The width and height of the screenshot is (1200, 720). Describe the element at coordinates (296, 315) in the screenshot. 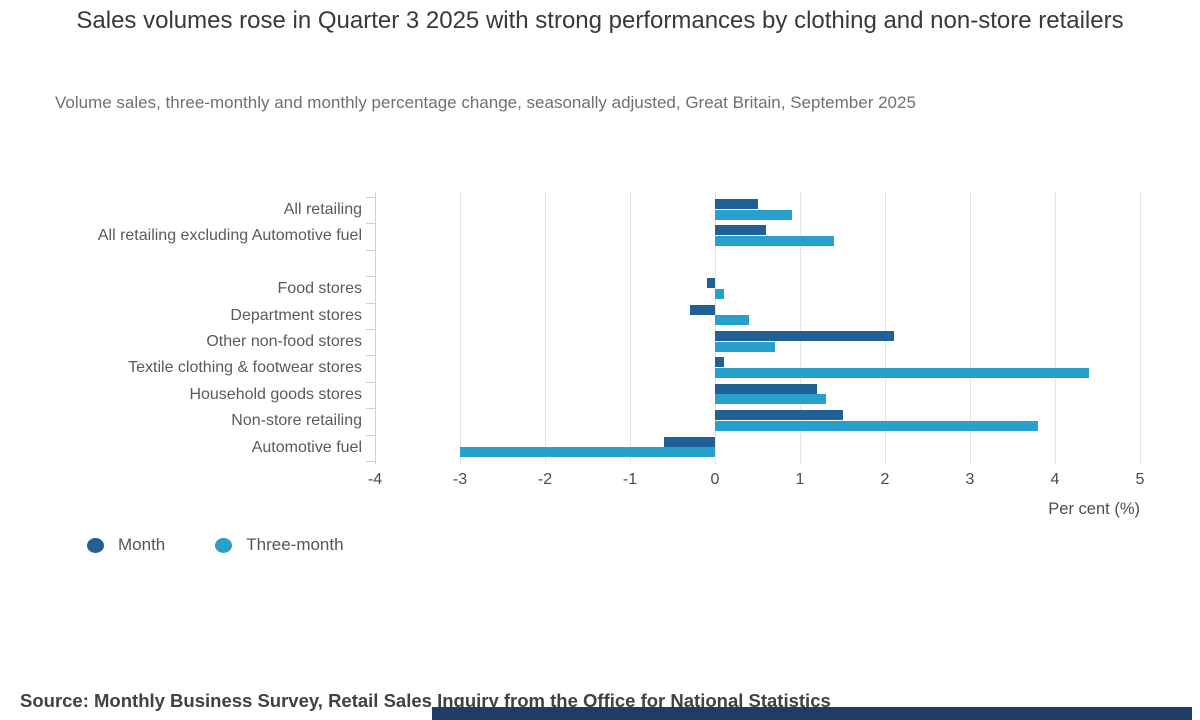

I see `category-label-department-stores: Department stores` at that location.